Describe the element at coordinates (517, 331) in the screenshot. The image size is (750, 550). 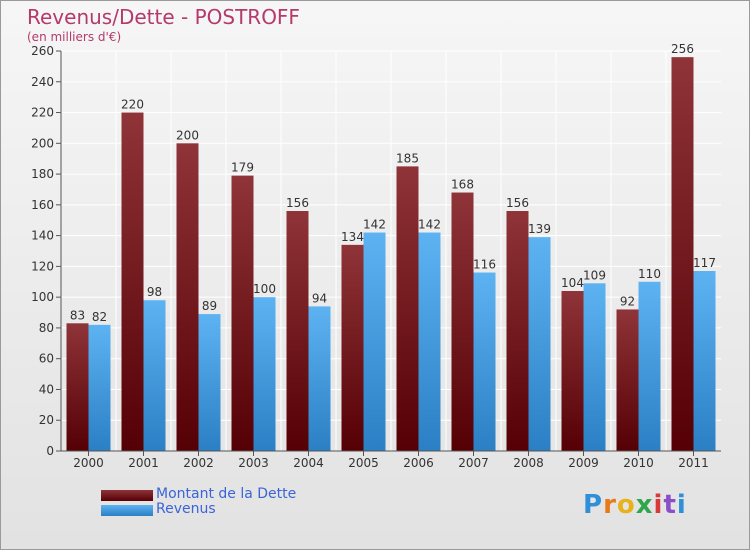
I see `bar-dette-2008` at that location.